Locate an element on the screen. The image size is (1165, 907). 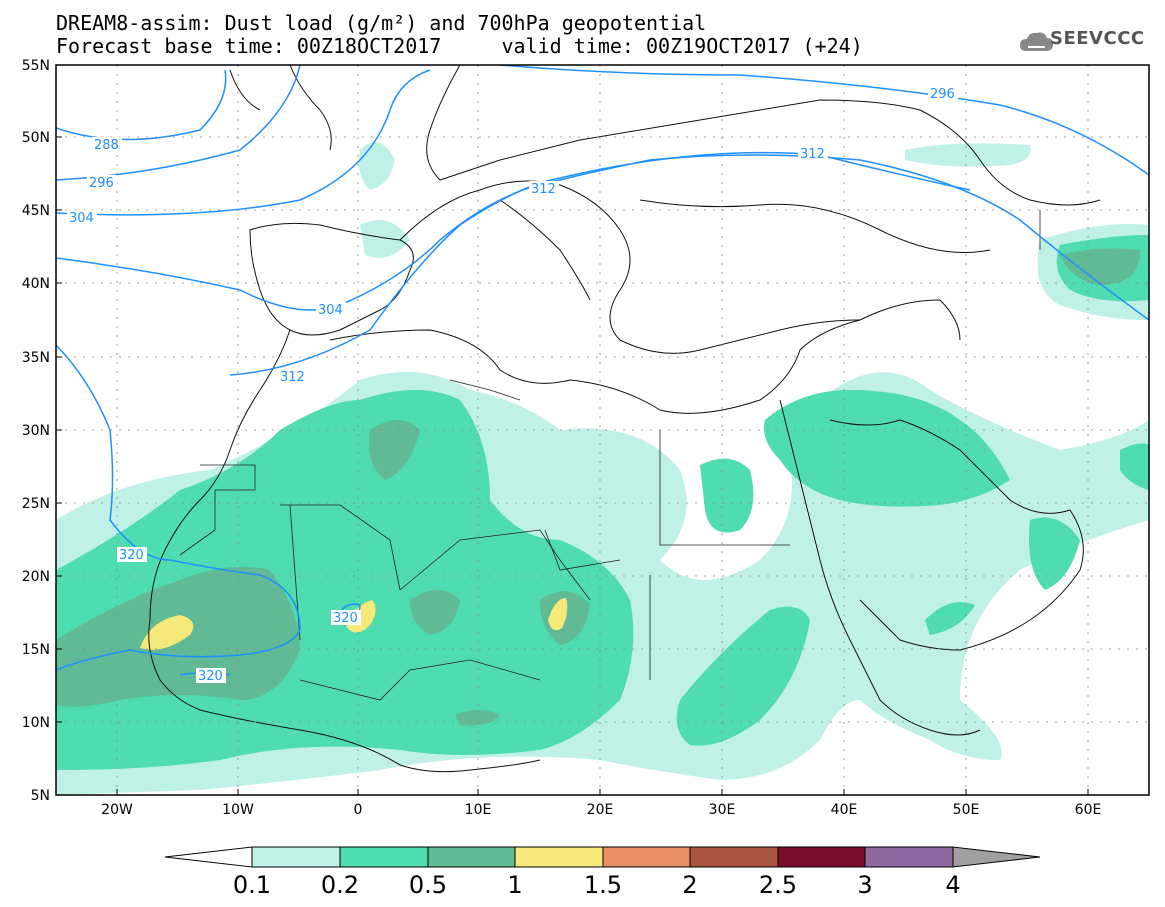
lat-label: 25N is located at coordinates (36, 504).